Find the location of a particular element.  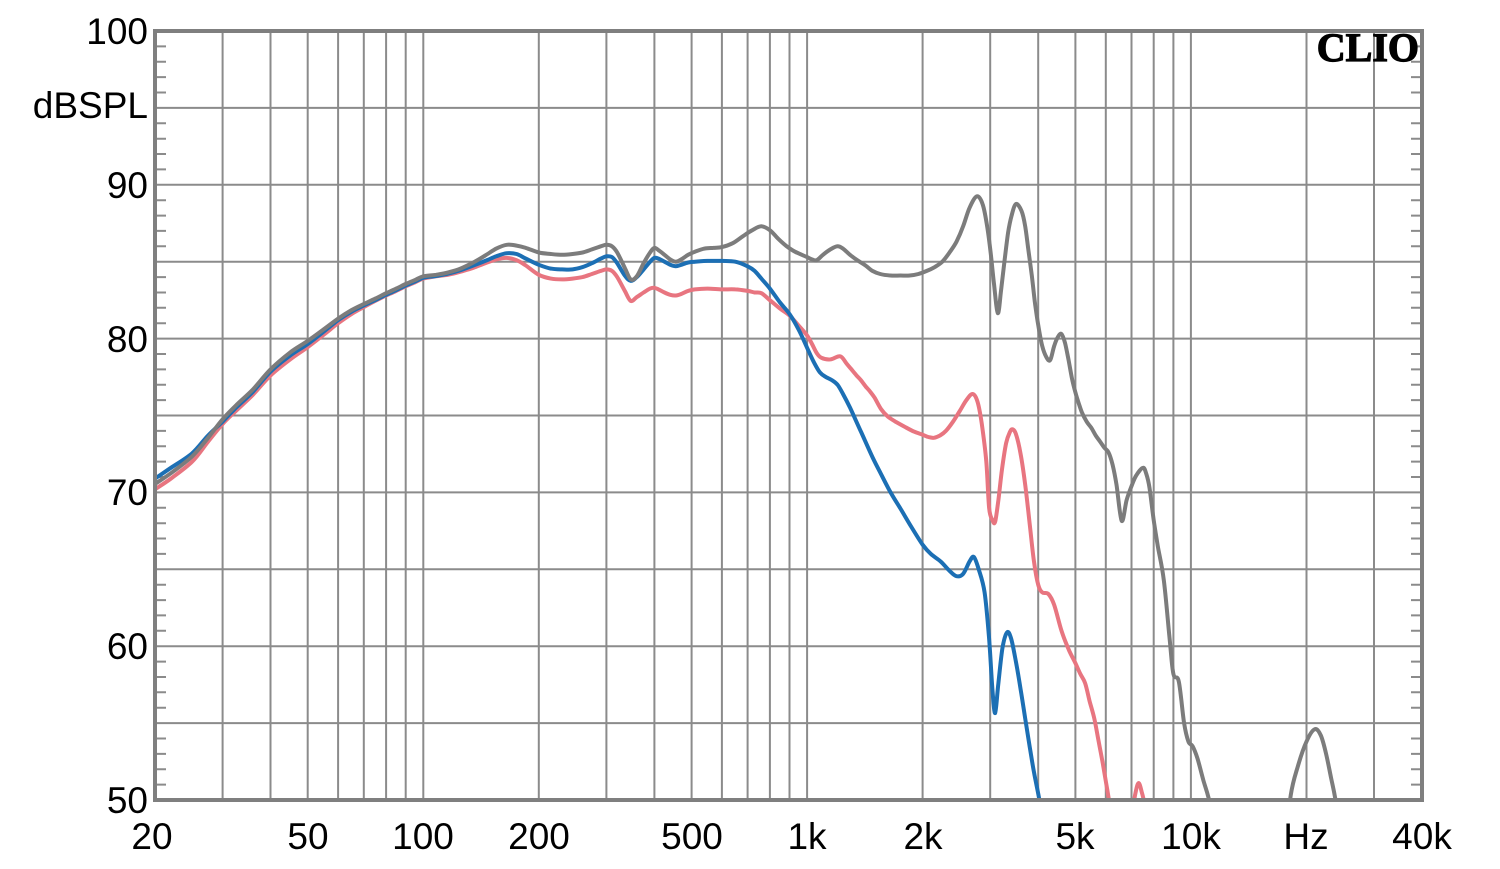

svg-text: 90 is located at coordinates (127, 185).